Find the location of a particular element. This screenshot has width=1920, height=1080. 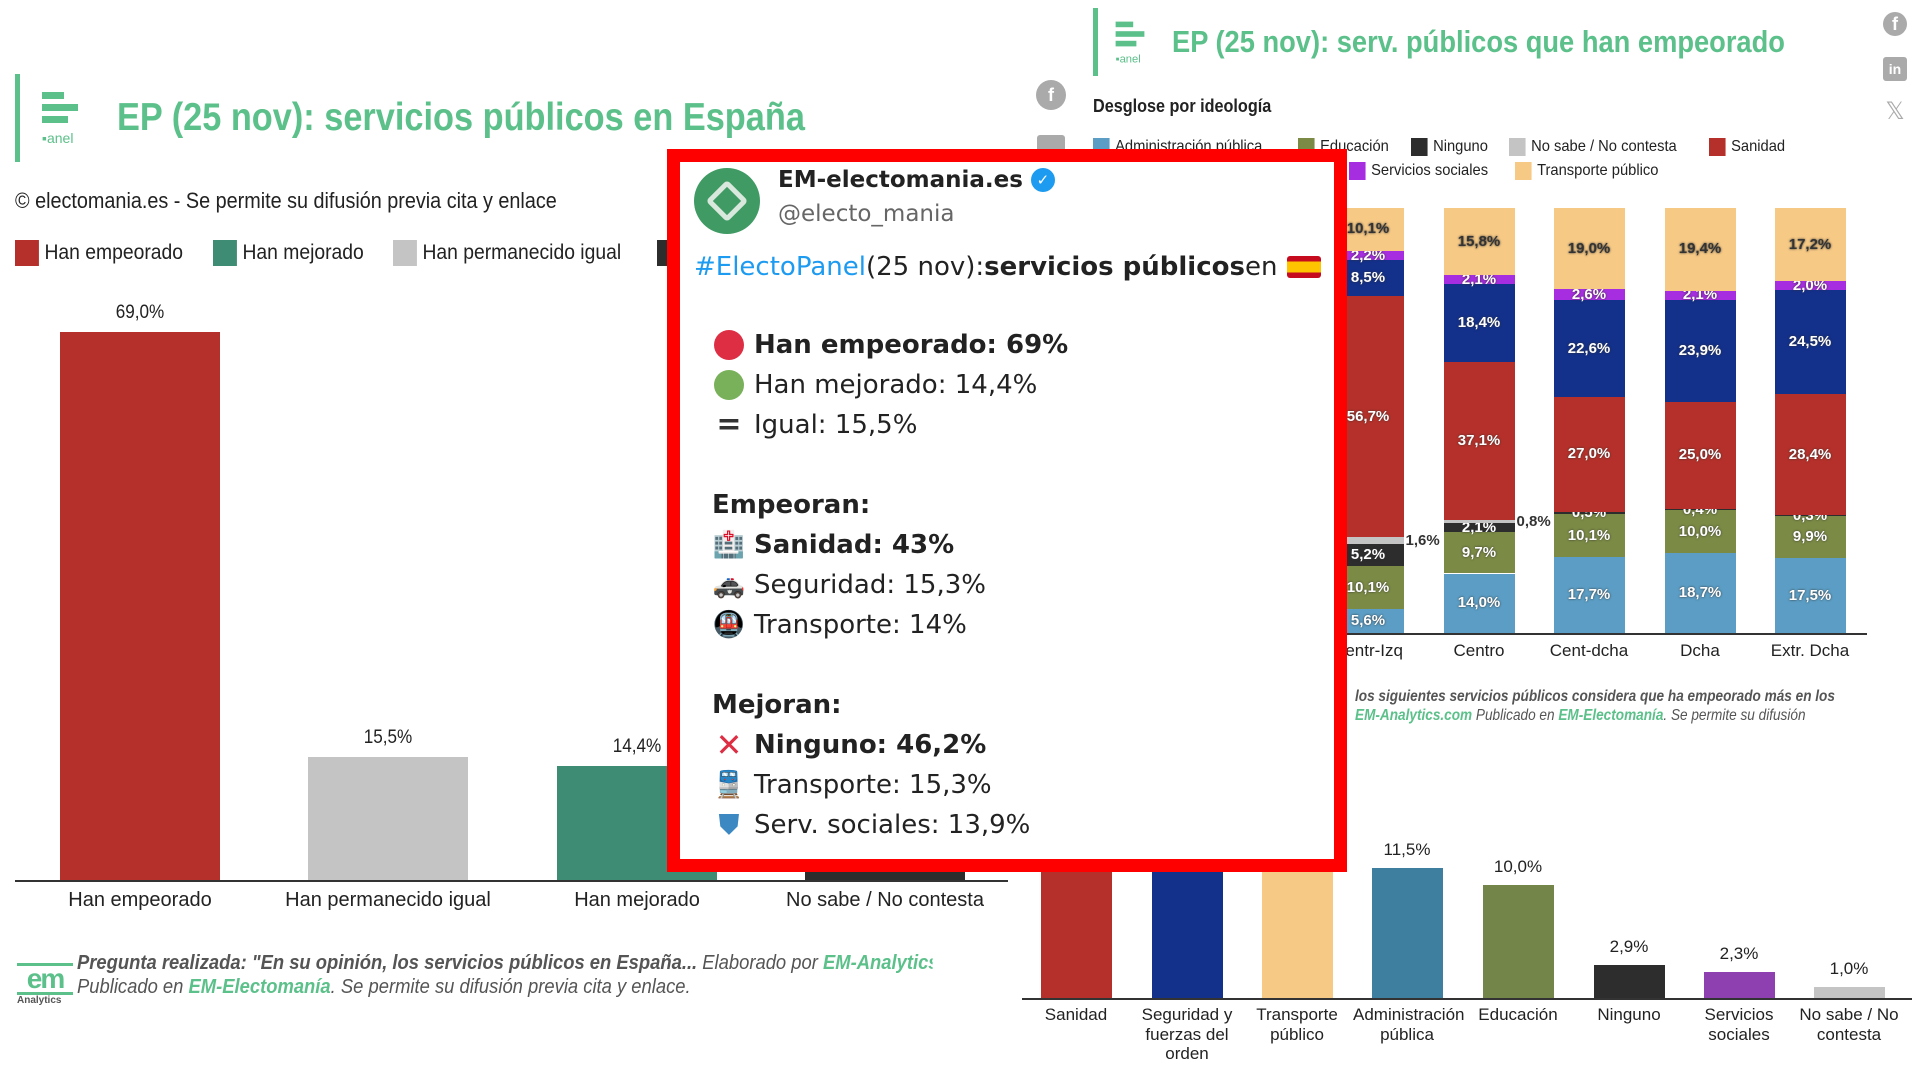

segment-label: 9,7% is located at coordinates (1479, 552).